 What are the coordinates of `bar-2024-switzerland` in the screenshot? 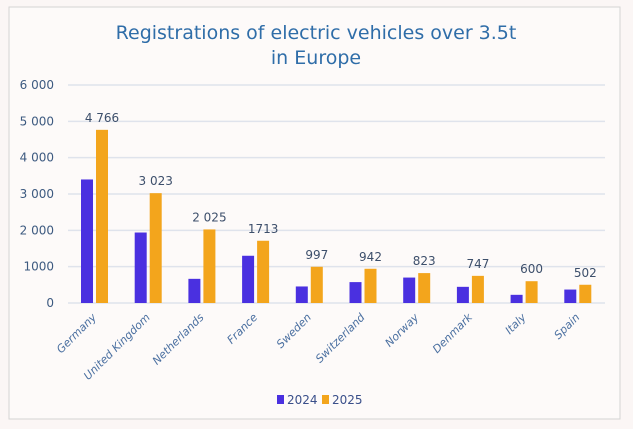 It's located at (355, 292).